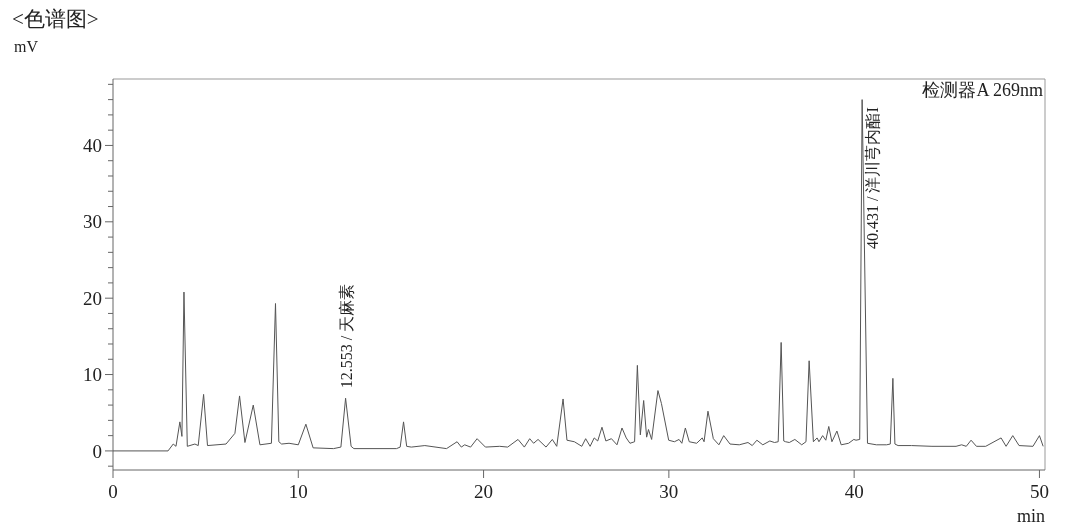 The image size is (1080, 531). What do you see at coordinates (92, 146) in the screenshot?
I see `y-tick-label: 40` at bounding box center [92, 146].